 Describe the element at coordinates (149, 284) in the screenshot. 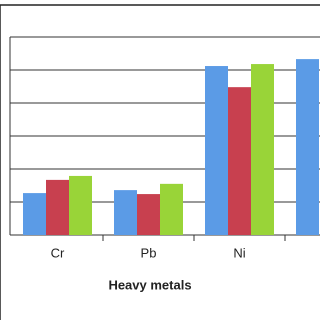

I see `x-axis-label: Heavy metals` at that location.